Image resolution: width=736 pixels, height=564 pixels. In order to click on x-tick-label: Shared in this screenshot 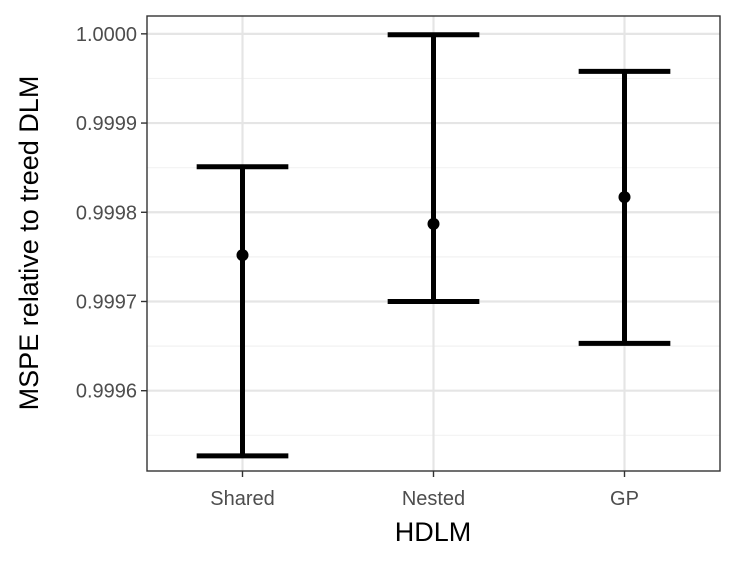, I will do `click(242, 499)`.